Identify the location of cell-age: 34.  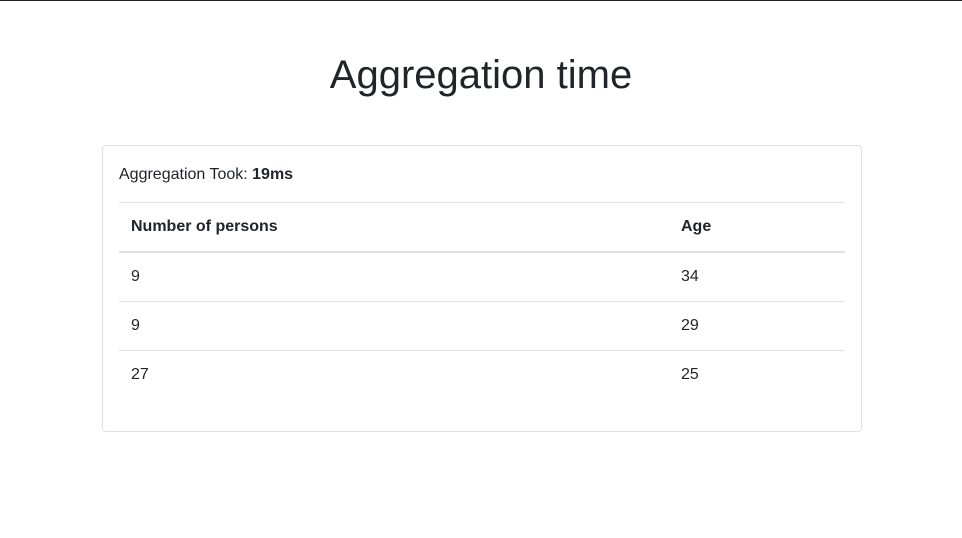
(690, 276).